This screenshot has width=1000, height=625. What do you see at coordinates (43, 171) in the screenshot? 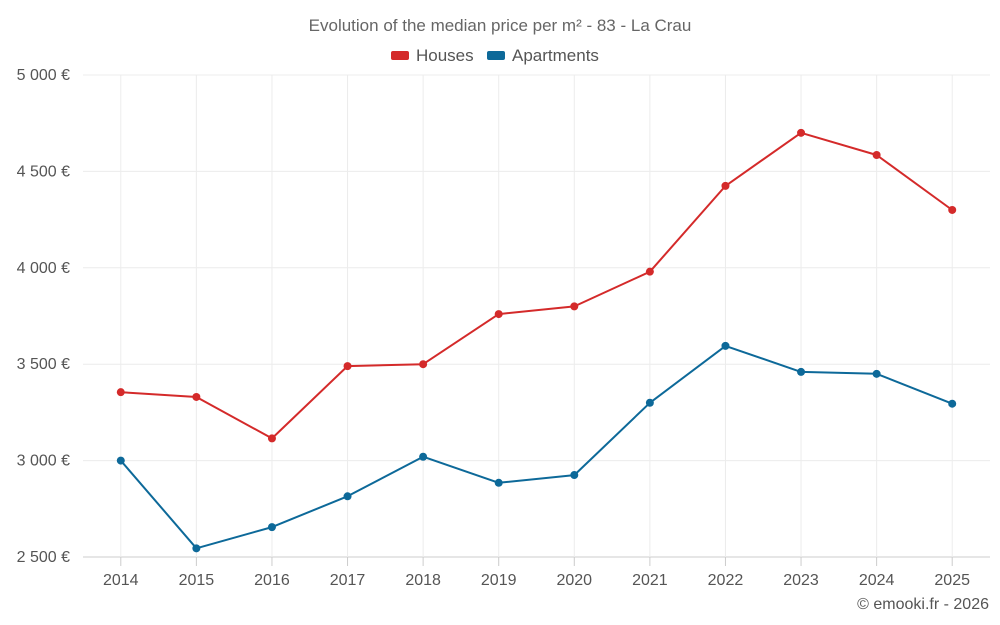
I see `y-tick-label: 4 500 €` at bounding box center [43, 171].